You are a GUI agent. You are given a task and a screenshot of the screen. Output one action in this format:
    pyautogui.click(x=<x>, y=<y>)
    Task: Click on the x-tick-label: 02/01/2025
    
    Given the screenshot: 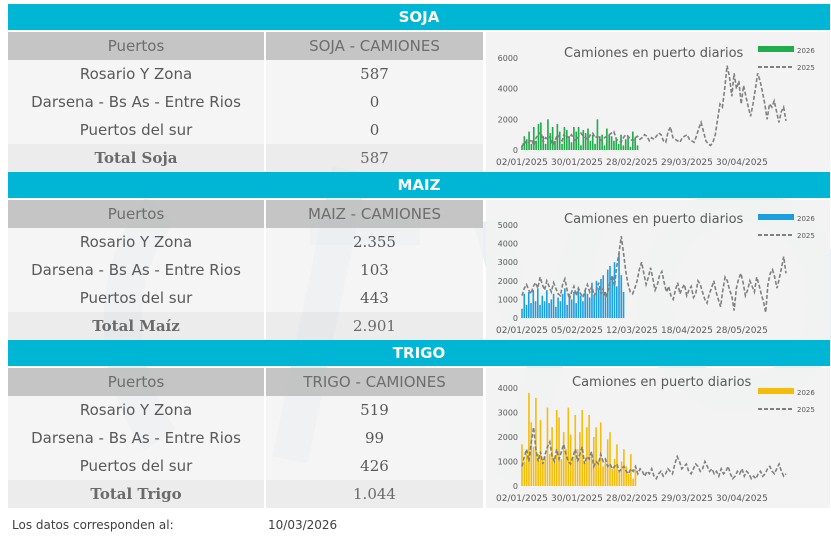 What is the action you would take?
    pyautogui.click(x=522, y=163)
    